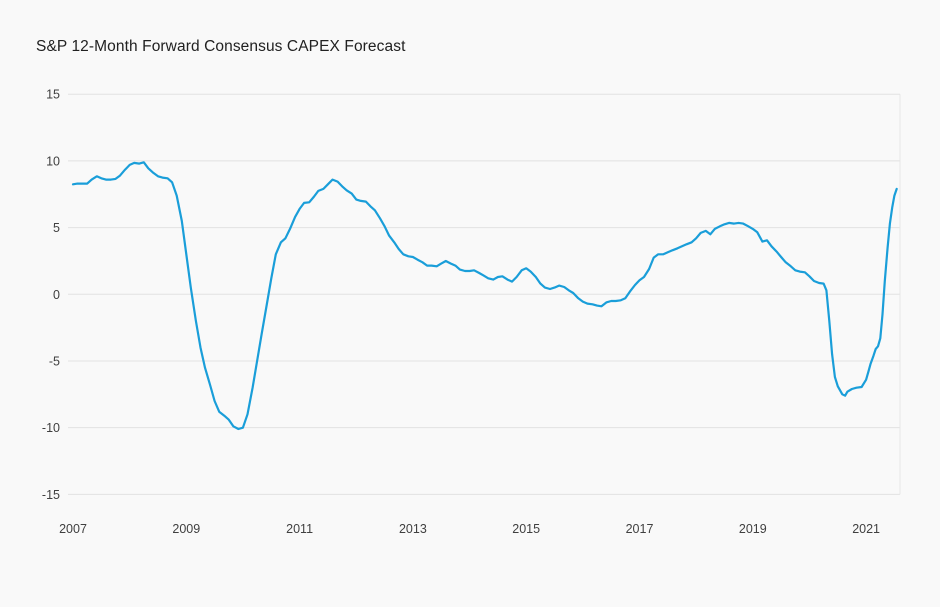 Image resolution: width=940 pixels, height=607 pixels. I want to click on x-axis-tick-labels: 2007 2009 2011 2013 2015 2017 2019 2021, so click(469, 529).